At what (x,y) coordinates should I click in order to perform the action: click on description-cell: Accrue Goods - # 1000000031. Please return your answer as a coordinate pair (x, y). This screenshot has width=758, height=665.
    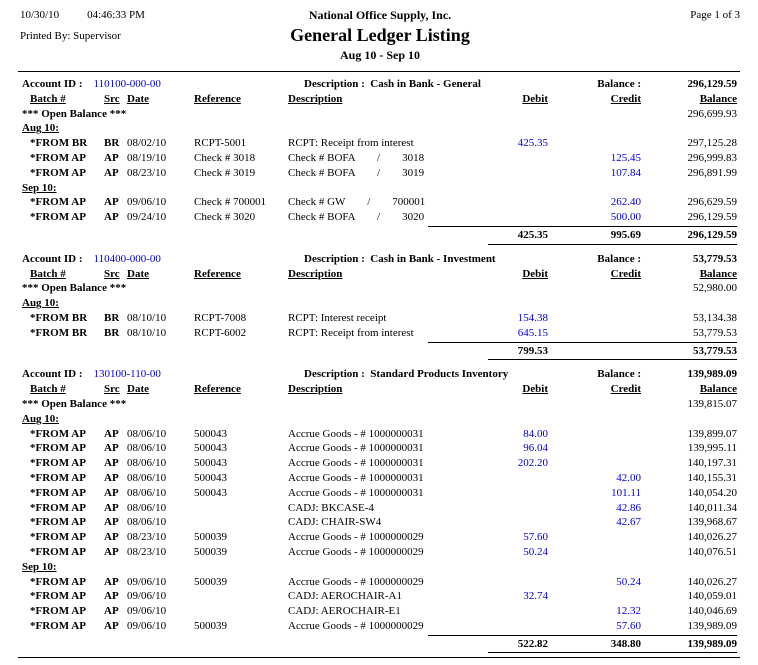
    Looking at the image, I should click on (356, 463).